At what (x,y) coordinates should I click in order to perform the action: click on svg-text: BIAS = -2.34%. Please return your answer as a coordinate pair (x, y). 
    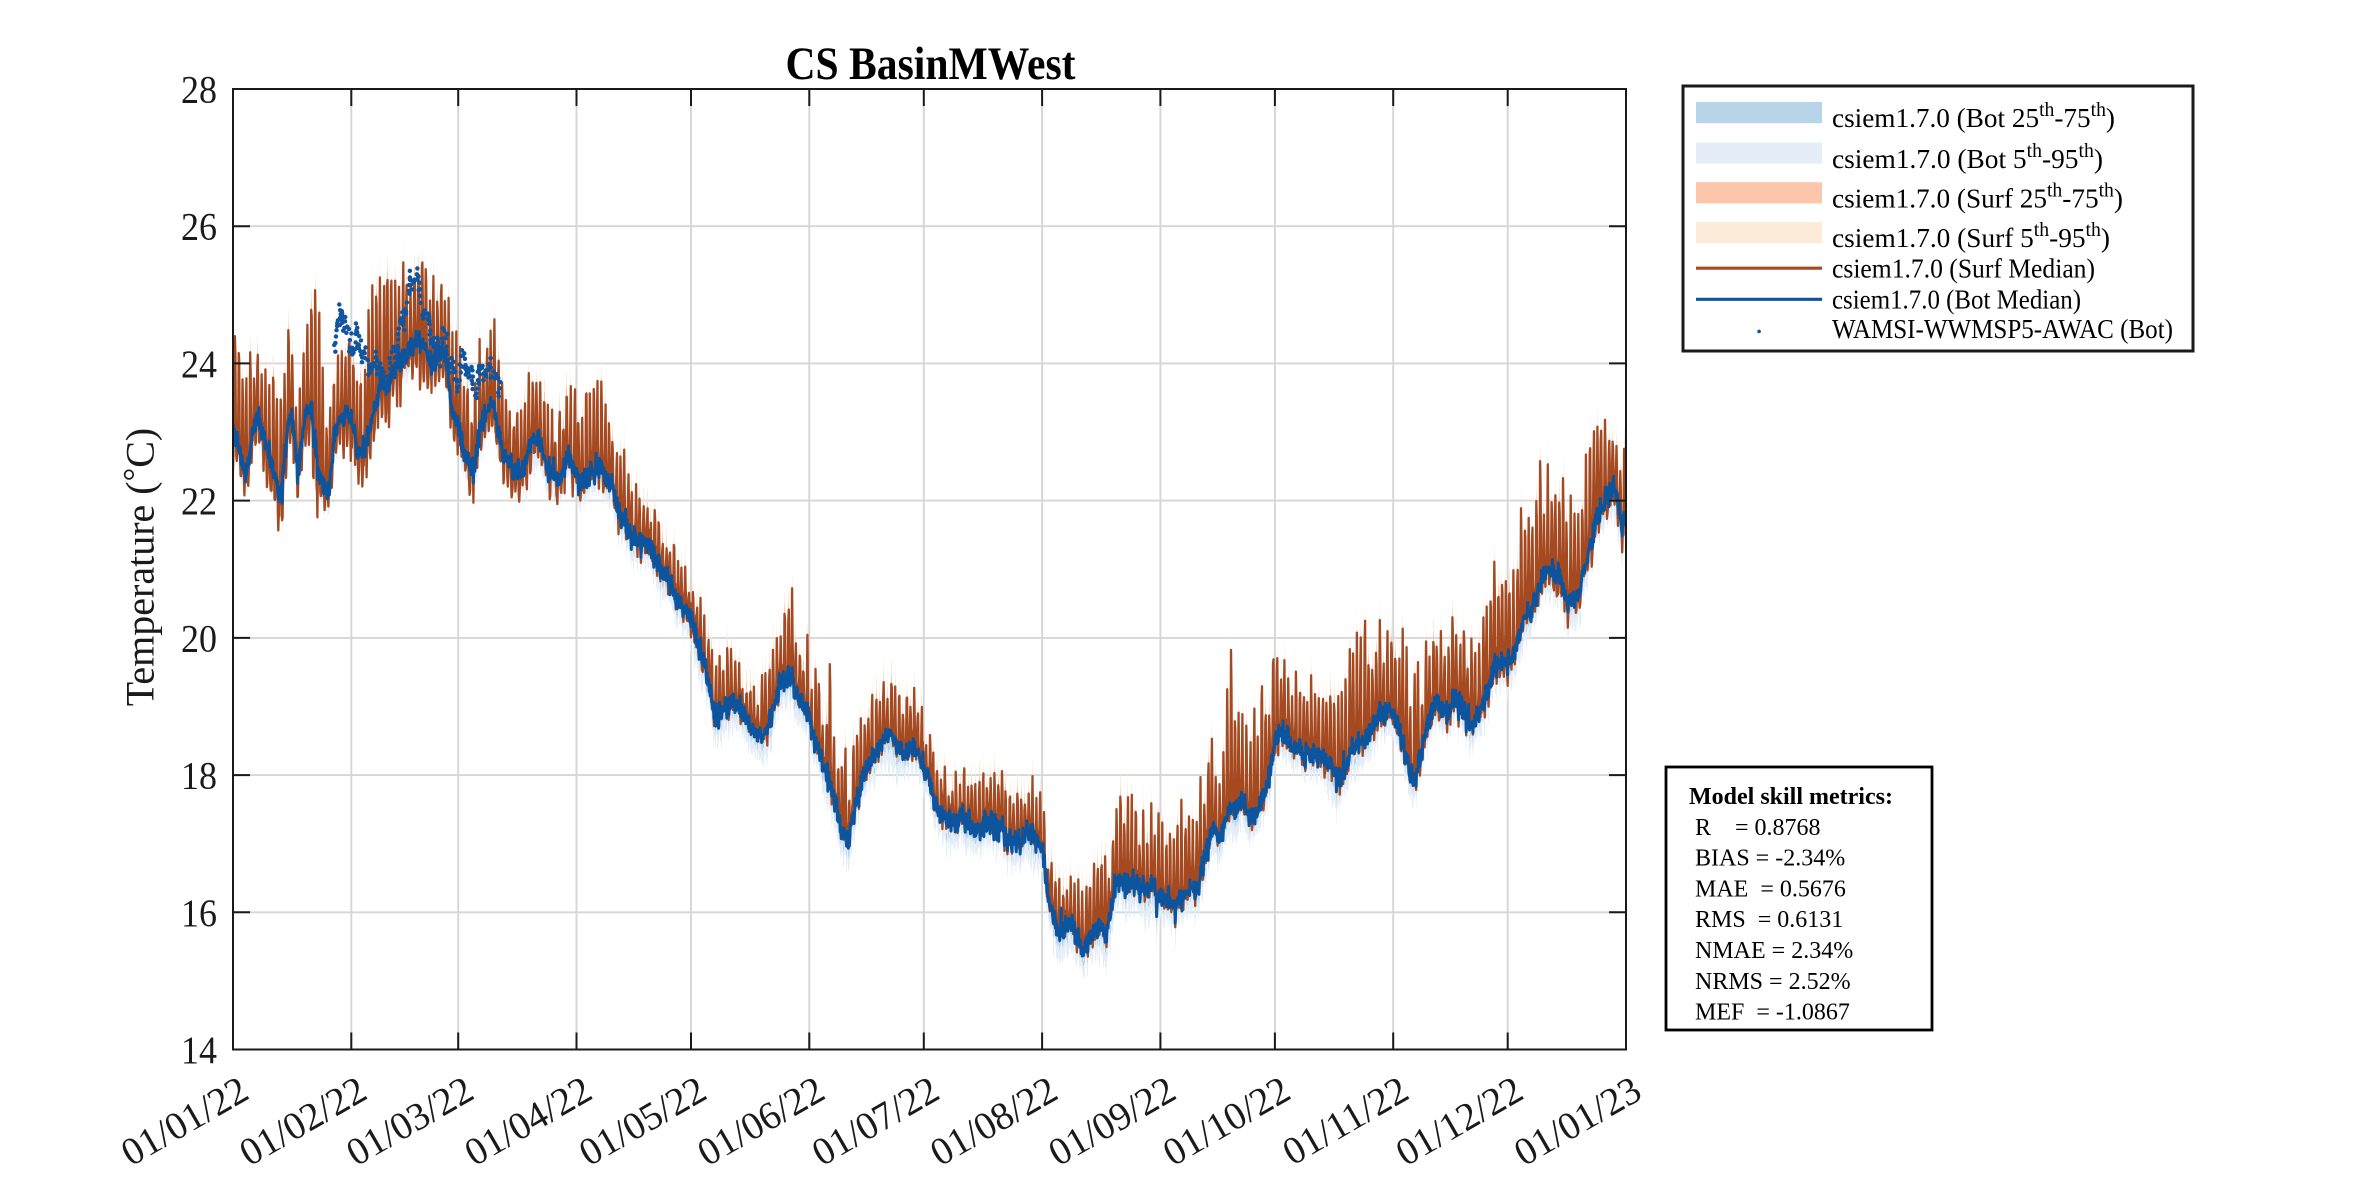
    Looking at the image, I should click on (1767, 859).